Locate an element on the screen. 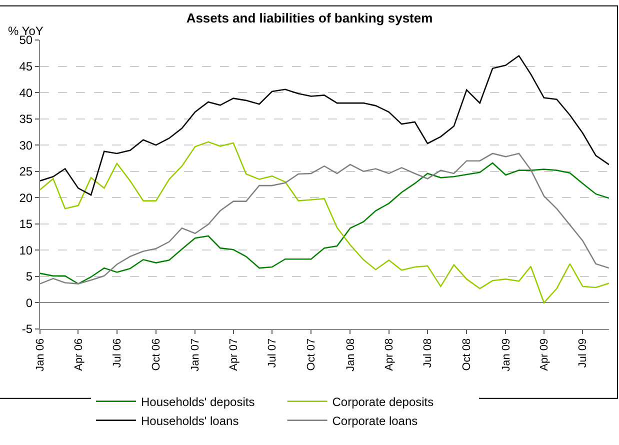  chart-title: Assets and liabilities of banking system is located at coordinates (309, 18).